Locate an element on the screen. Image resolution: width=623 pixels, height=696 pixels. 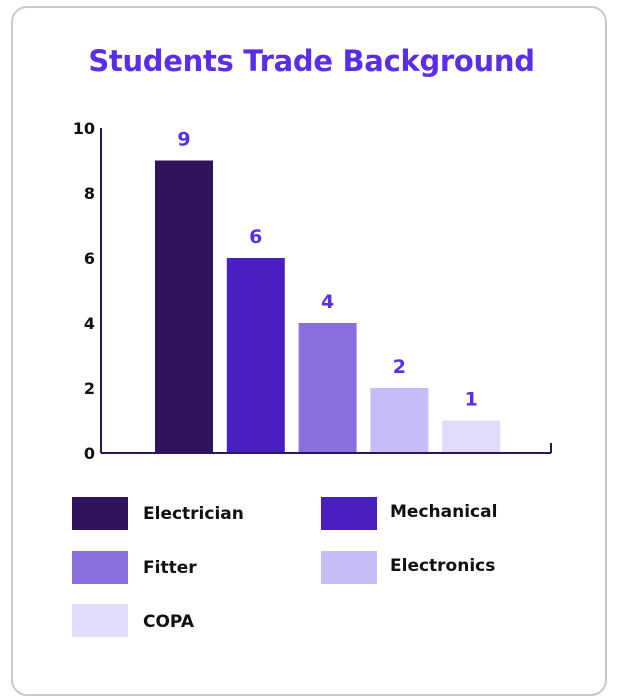
bar-mechanical is located at coordinates (255, 355).